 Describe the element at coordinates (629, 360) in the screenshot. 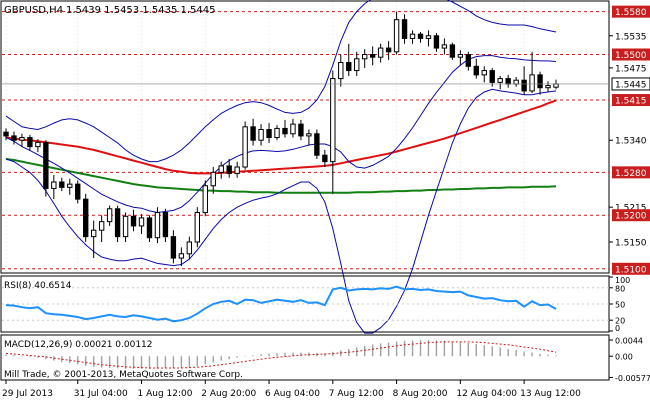

I see `macd-axis: 0.0044 0.00 -0.00577` at that location.